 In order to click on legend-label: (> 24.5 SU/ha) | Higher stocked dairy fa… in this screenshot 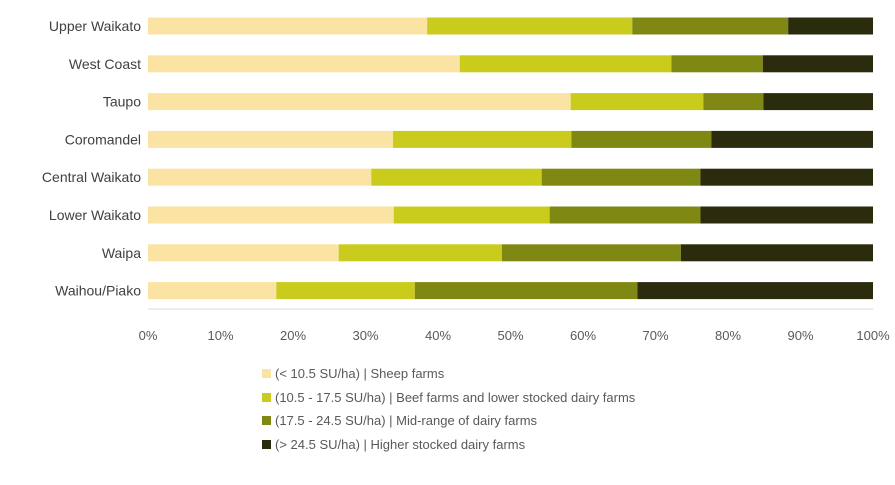, I will do `click(400, 444)`.